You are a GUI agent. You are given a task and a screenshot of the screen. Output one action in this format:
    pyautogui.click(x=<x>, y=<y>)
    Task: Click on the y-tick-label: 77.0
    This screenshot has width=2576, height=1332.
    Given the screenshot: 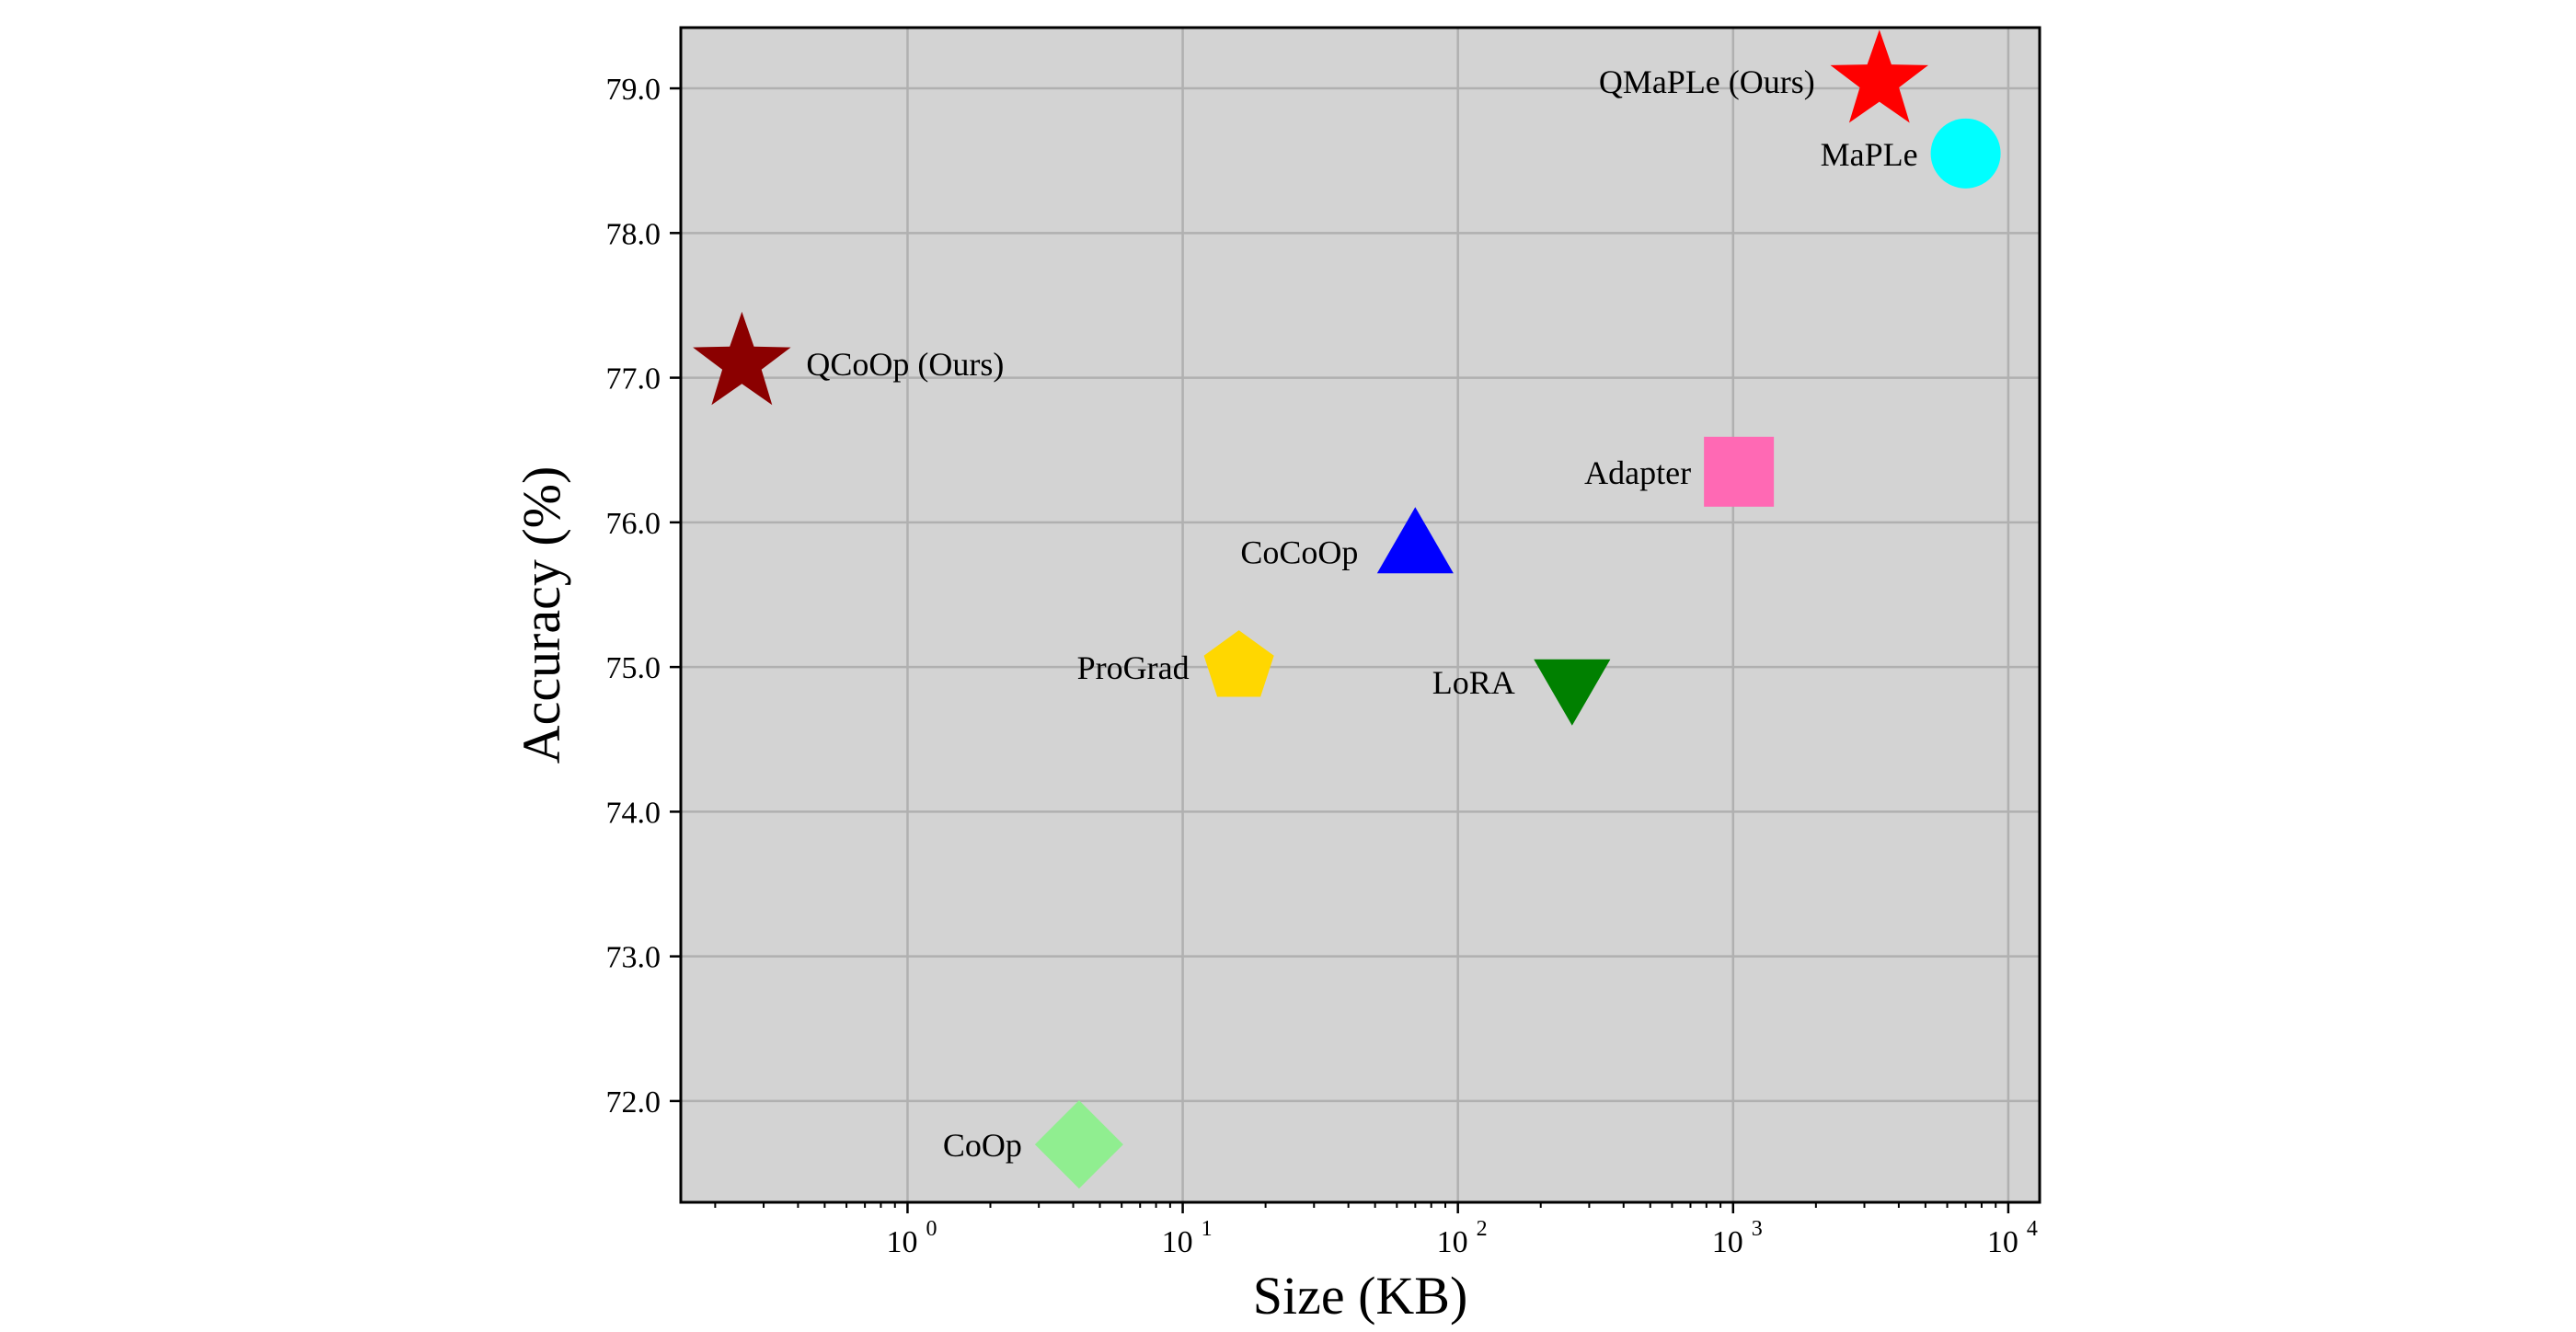 What is the action you would take?
    pyautogui.click(x=633, y=379)
    